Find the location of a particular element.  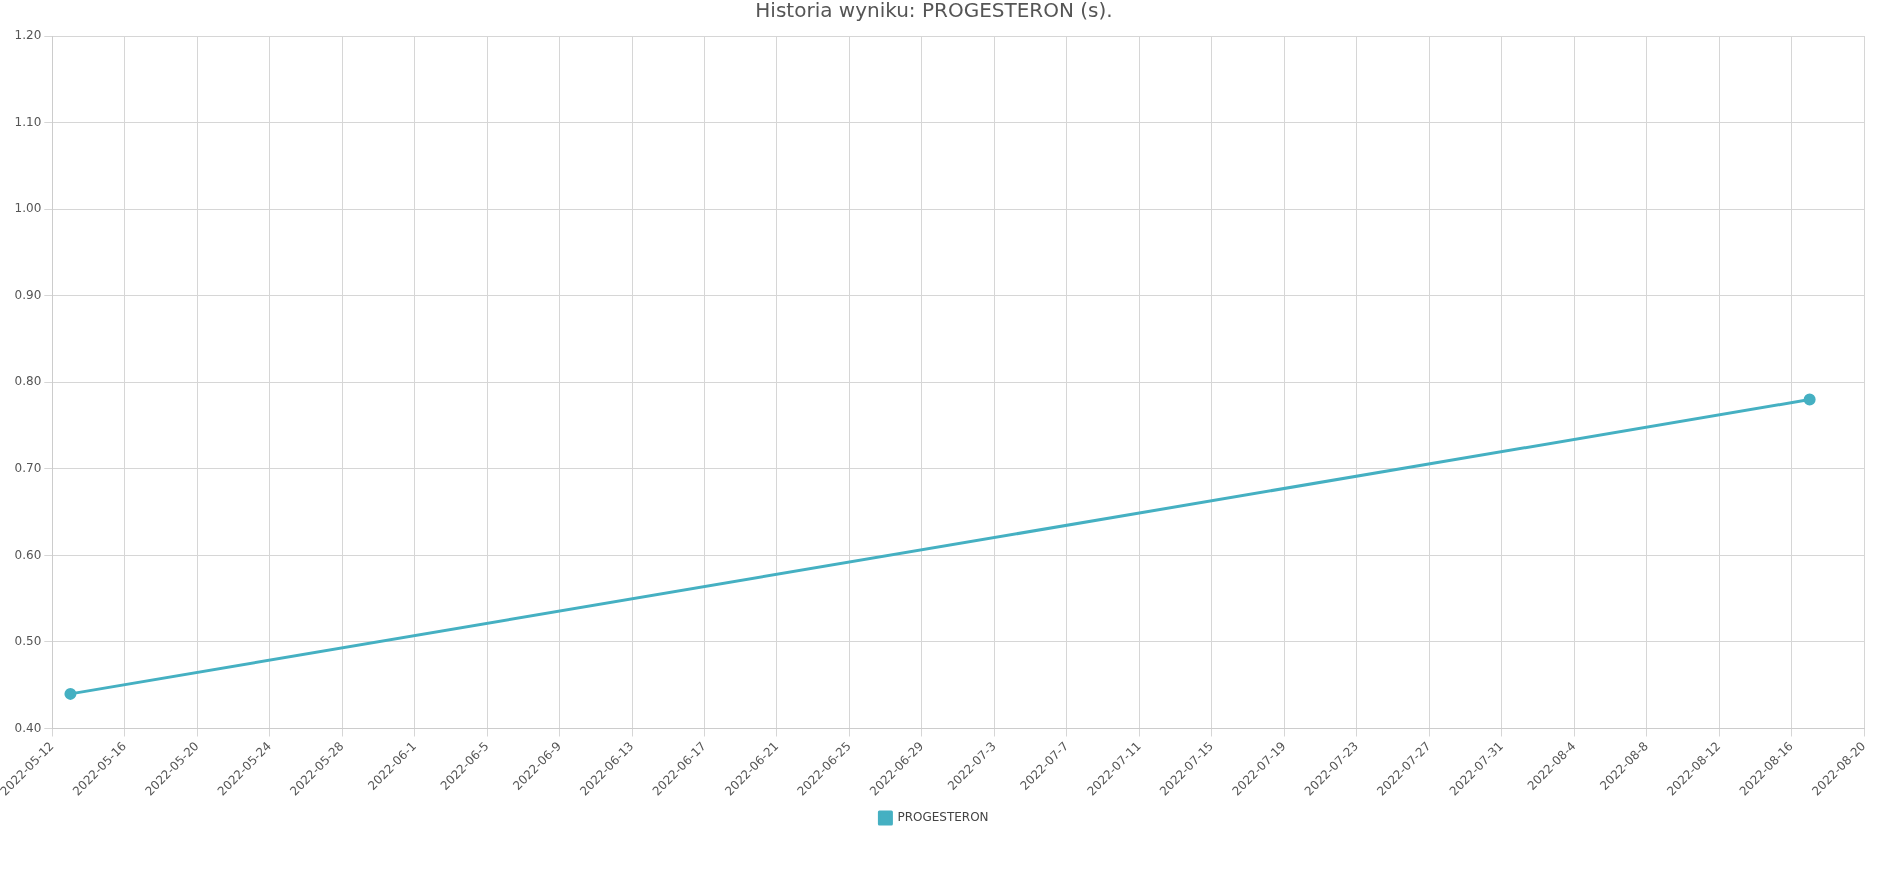

y-tick-label: 0.70 is located at coordinates (28, 467).